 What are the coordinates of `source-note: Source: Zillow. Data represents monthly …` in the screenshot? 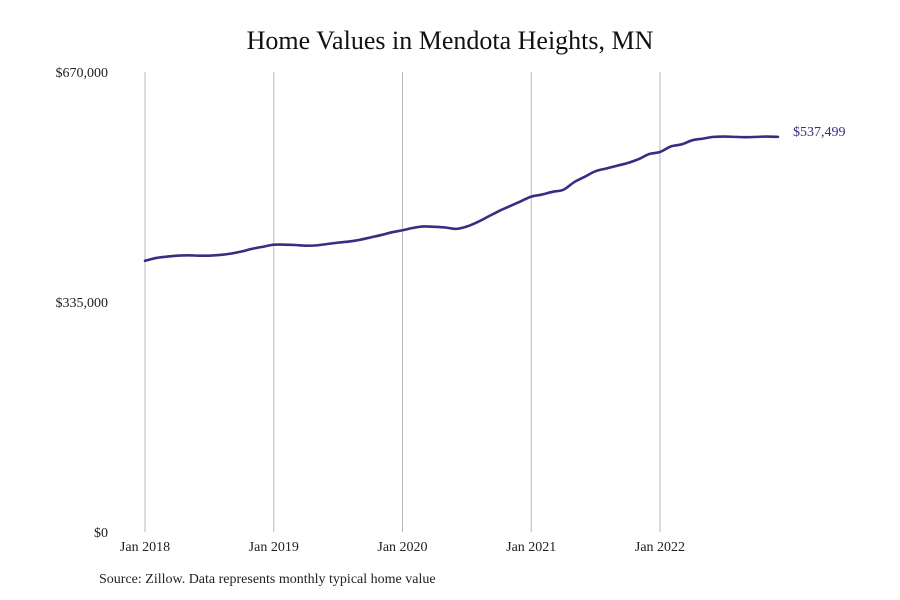 It's located at (267, 579).